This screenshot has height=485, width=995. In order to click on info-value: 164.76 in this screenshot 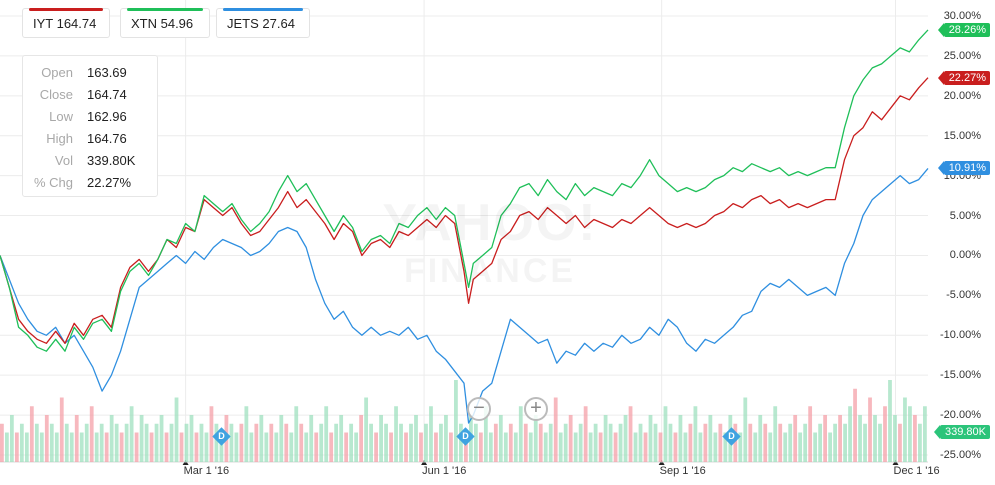, I will do `click(107, 138)`.